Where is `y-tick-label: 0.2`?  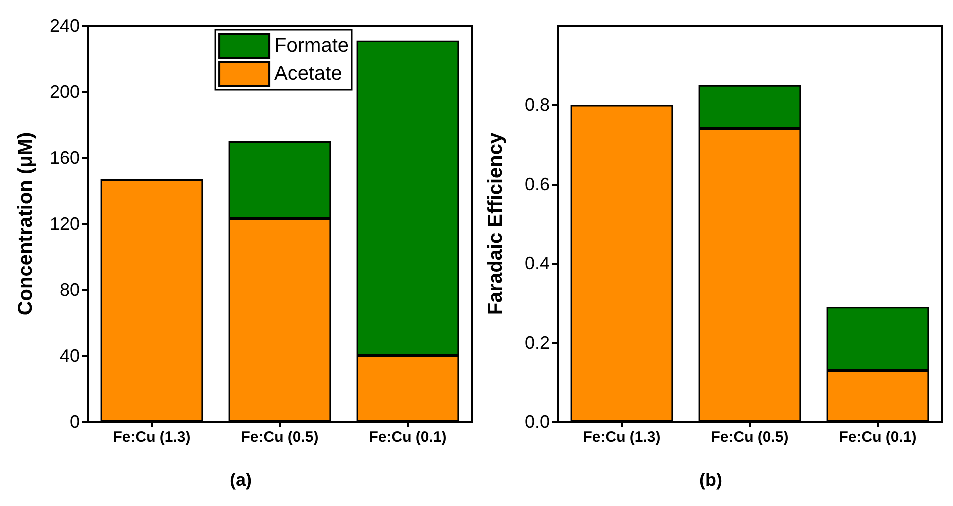
y-tick-label: 0.2 is located at coordinates (537, 342).